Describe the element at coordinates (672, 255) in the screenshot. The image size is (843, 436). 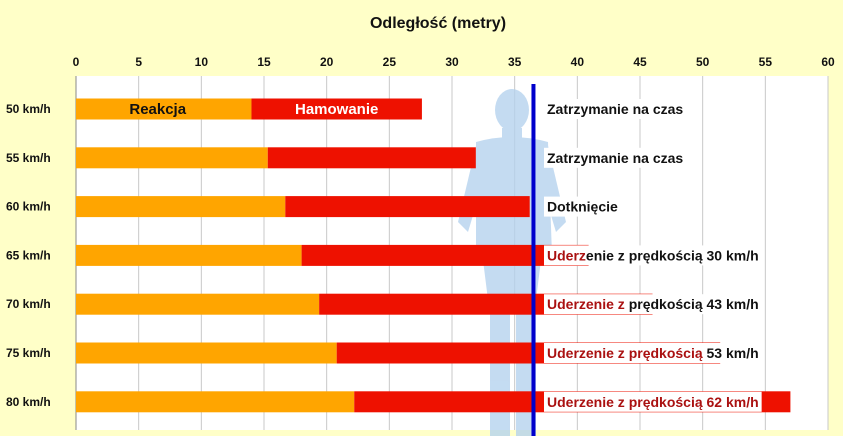
I see `outcome-label-part: enie z prędkością 30 km/h` at that location.